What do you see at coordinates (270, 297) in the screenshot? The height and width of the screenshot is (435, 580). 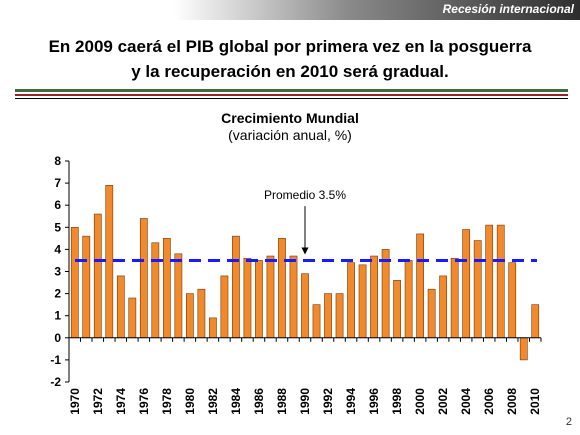 I see `bar-1987` at bounding box center [270, 297].